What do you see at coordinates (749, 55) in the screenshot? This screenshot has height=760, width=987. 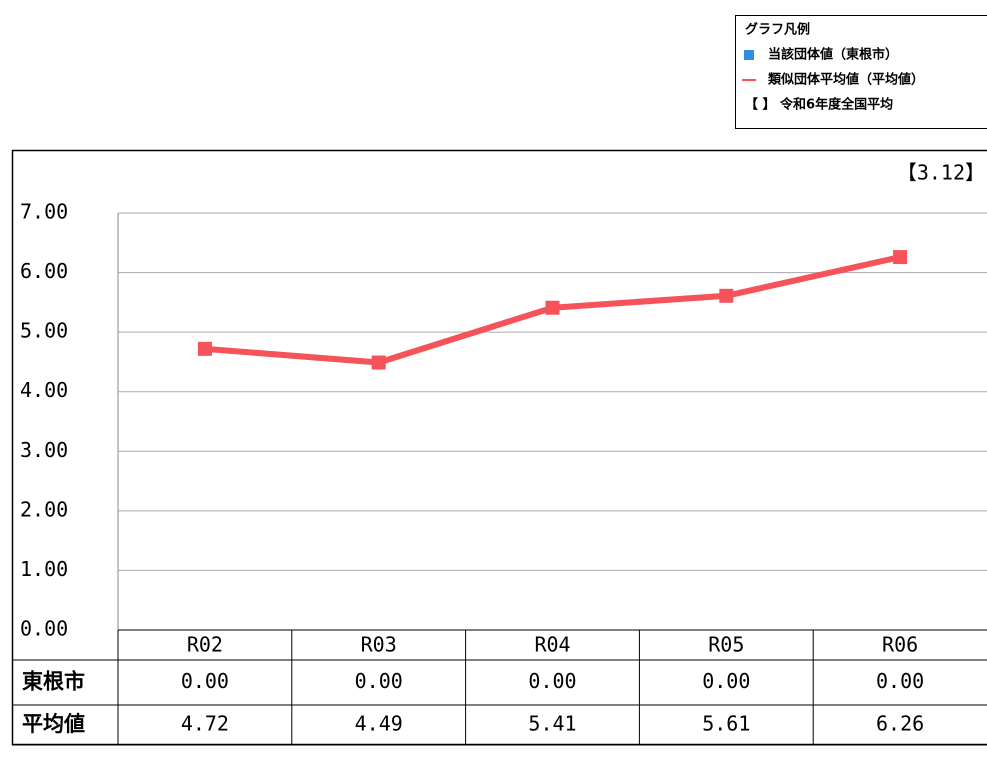 I see `legend-marker` at bounding box center [749, 55].